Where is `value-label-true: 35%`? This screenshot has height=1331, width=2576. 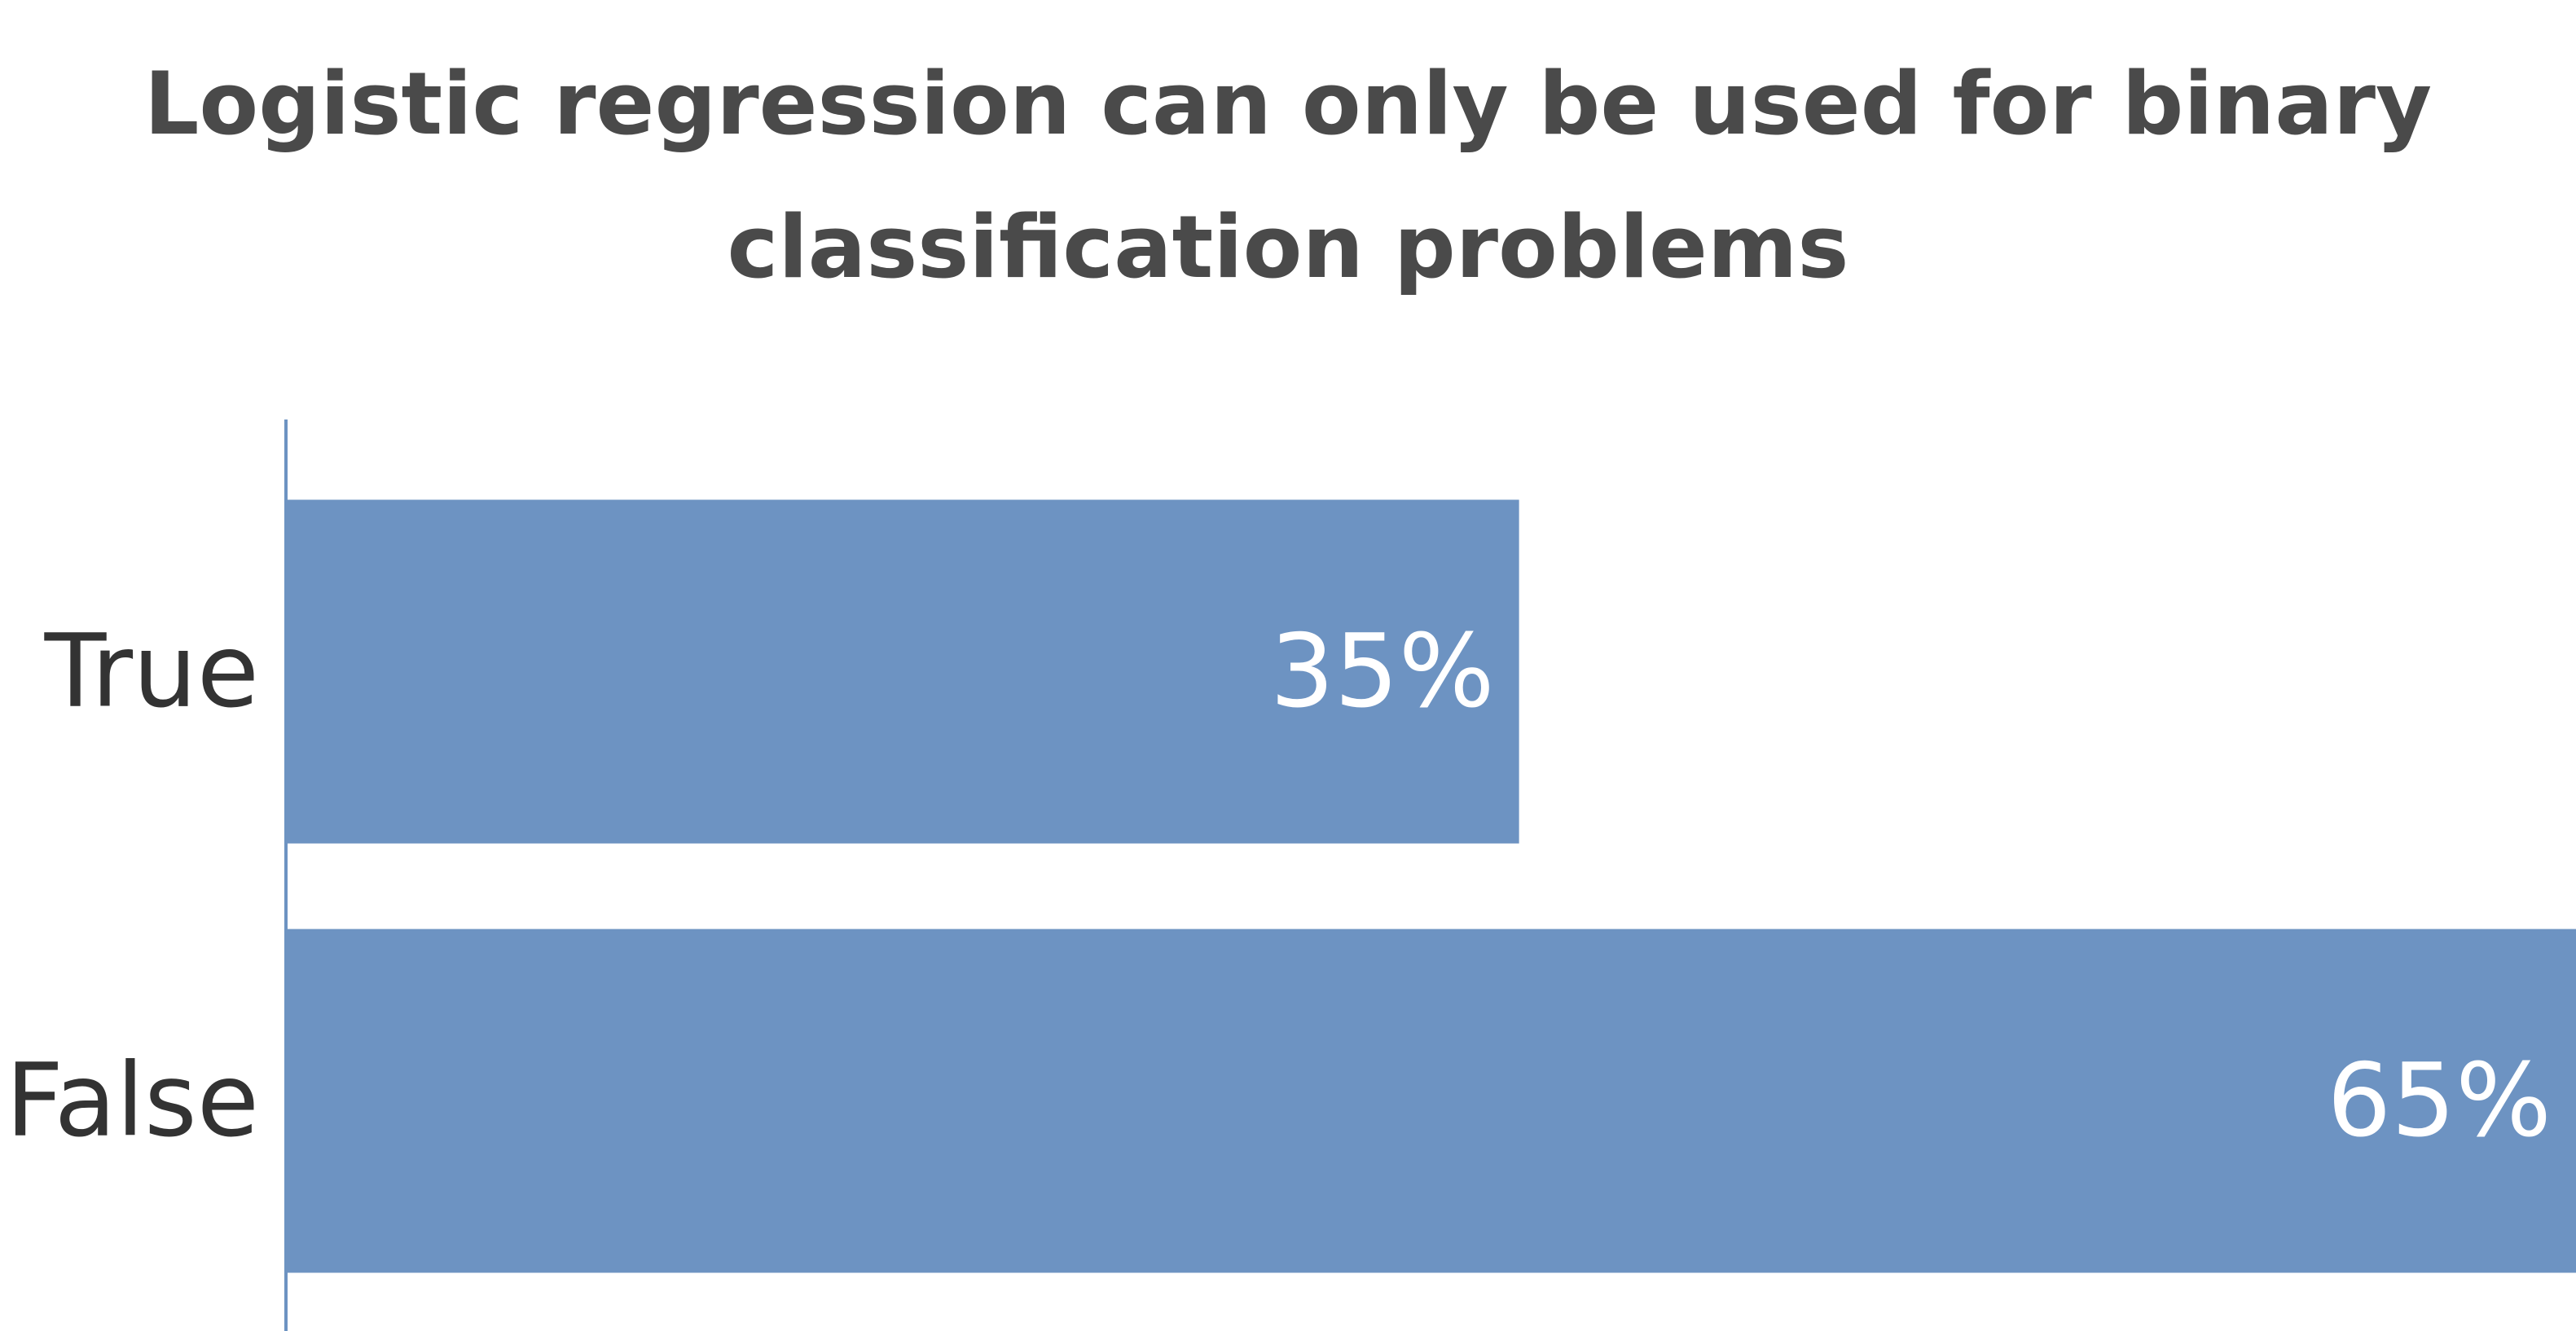 value-label-true: 35% is located at coordinates (1382, 672).